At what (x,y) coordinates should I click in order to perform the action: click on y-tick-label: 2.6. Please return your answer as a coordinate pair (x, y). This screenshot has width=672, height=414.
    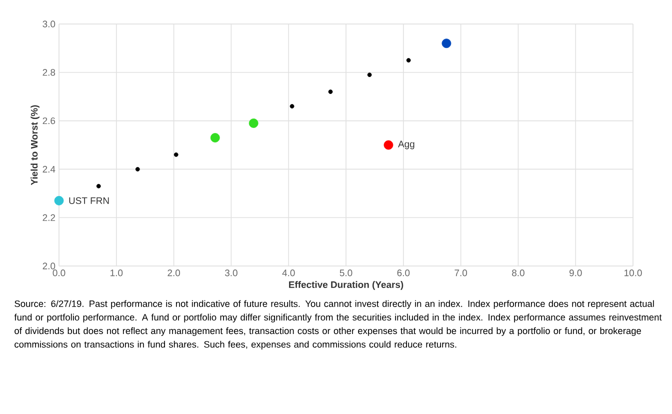
    Looking at the image, I should click on (49, 120).